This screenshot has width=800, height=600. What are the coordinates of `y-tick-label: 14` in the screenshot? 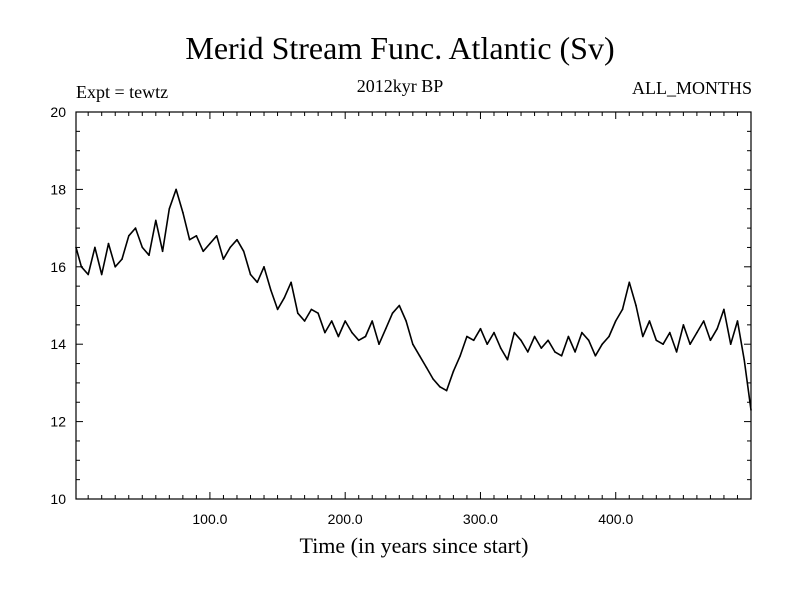 It's located at (58, 344).